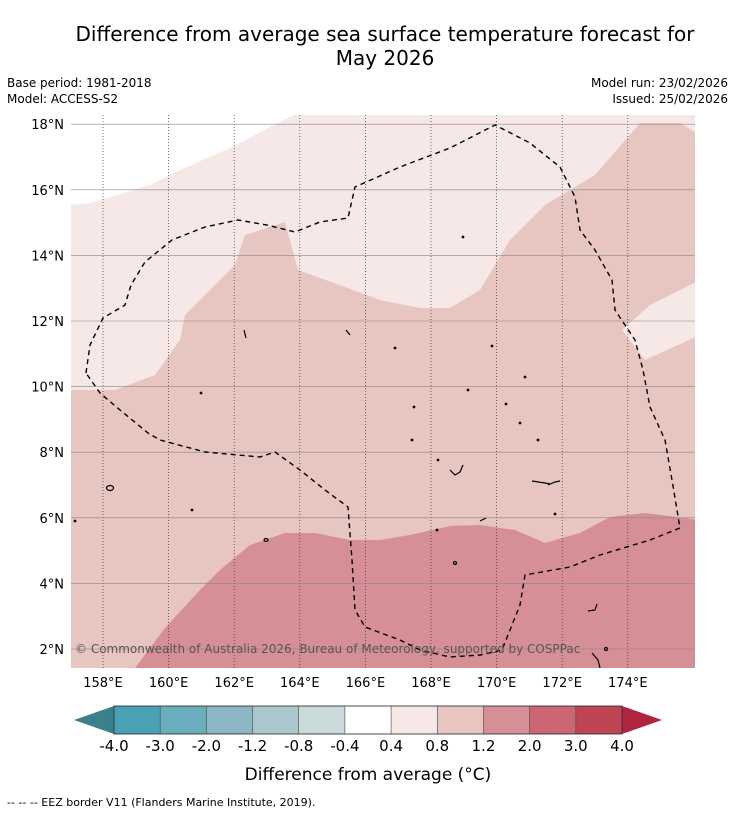 Image resolution: width=736 pixels, height=816 pixels. Describe the element at coordinates (391, 746) in the screenshot. I see `colorbar-tick-label: 0.4` at that location.